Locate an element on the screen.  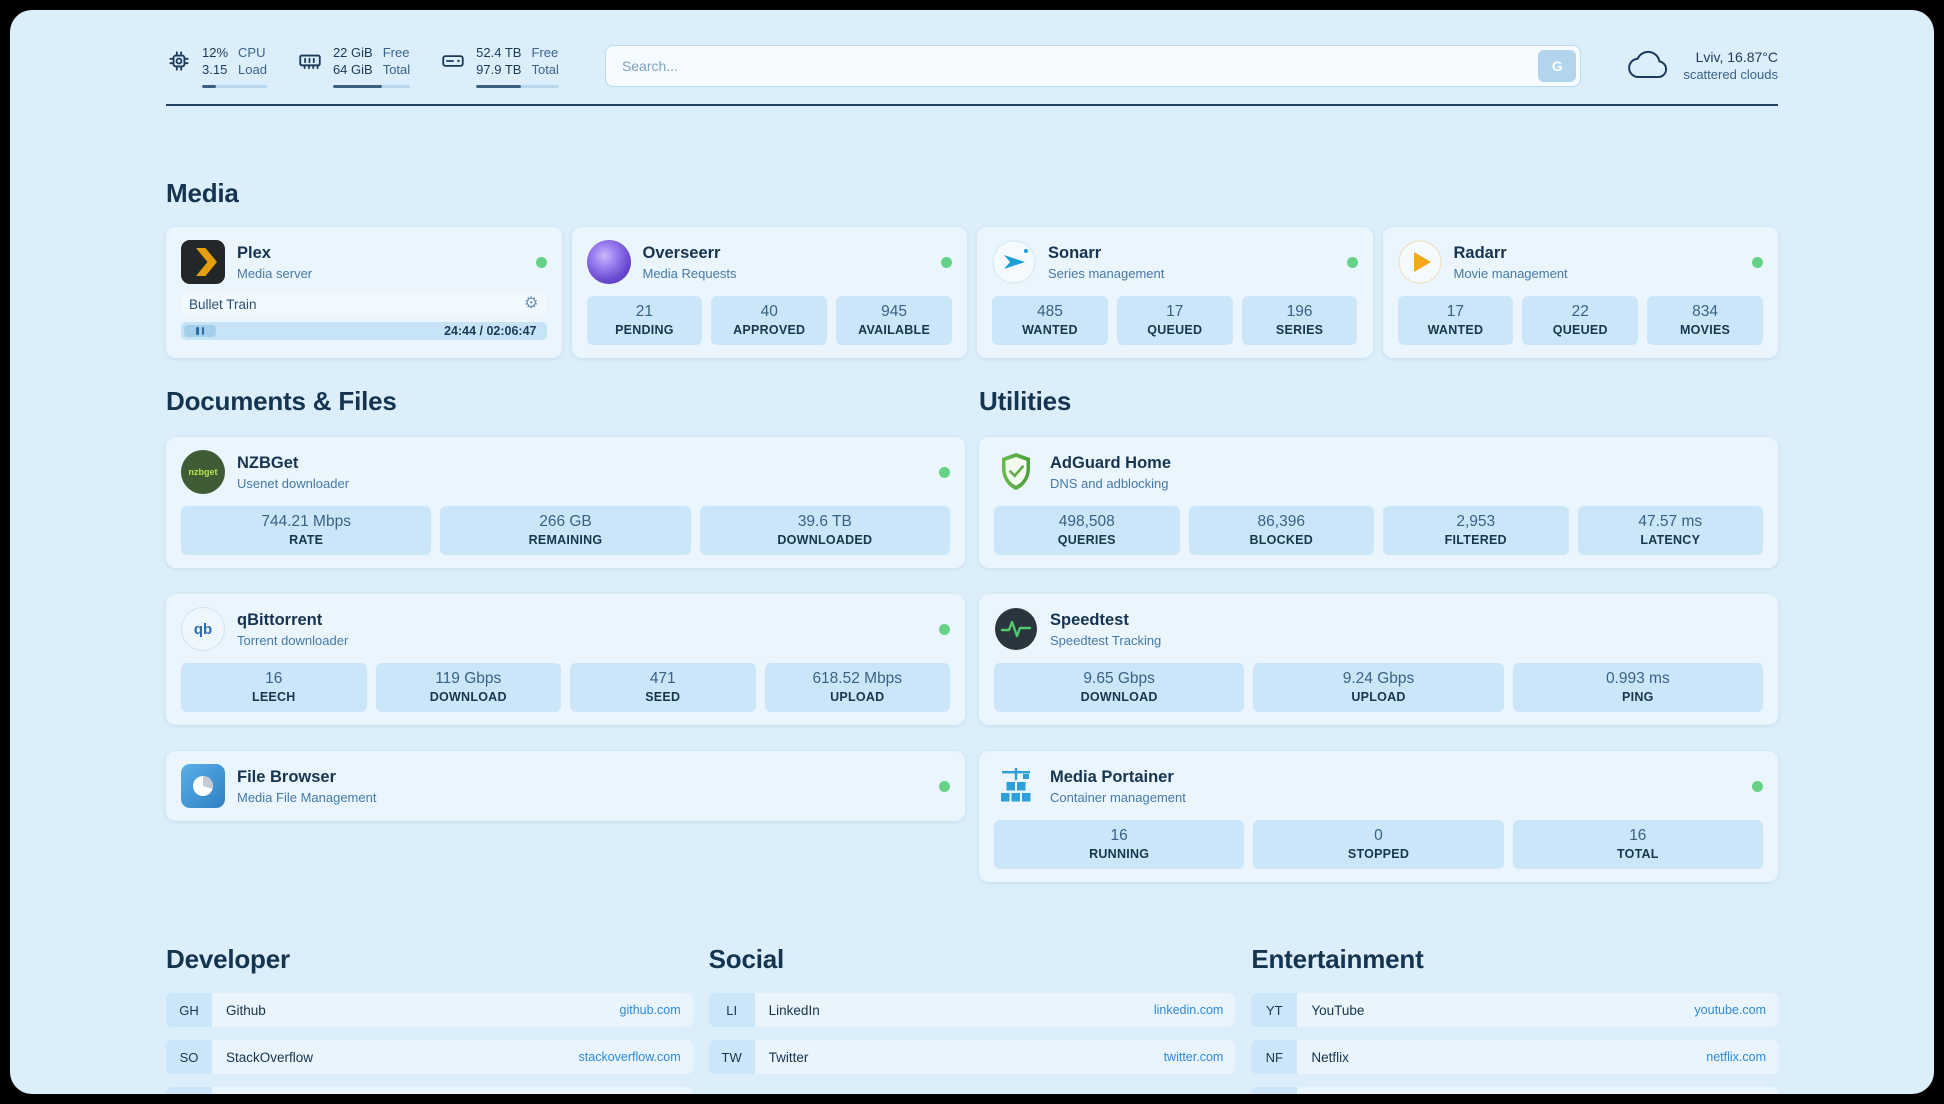
bookmark-abbr: GH is located at coordinates (189, 1010).